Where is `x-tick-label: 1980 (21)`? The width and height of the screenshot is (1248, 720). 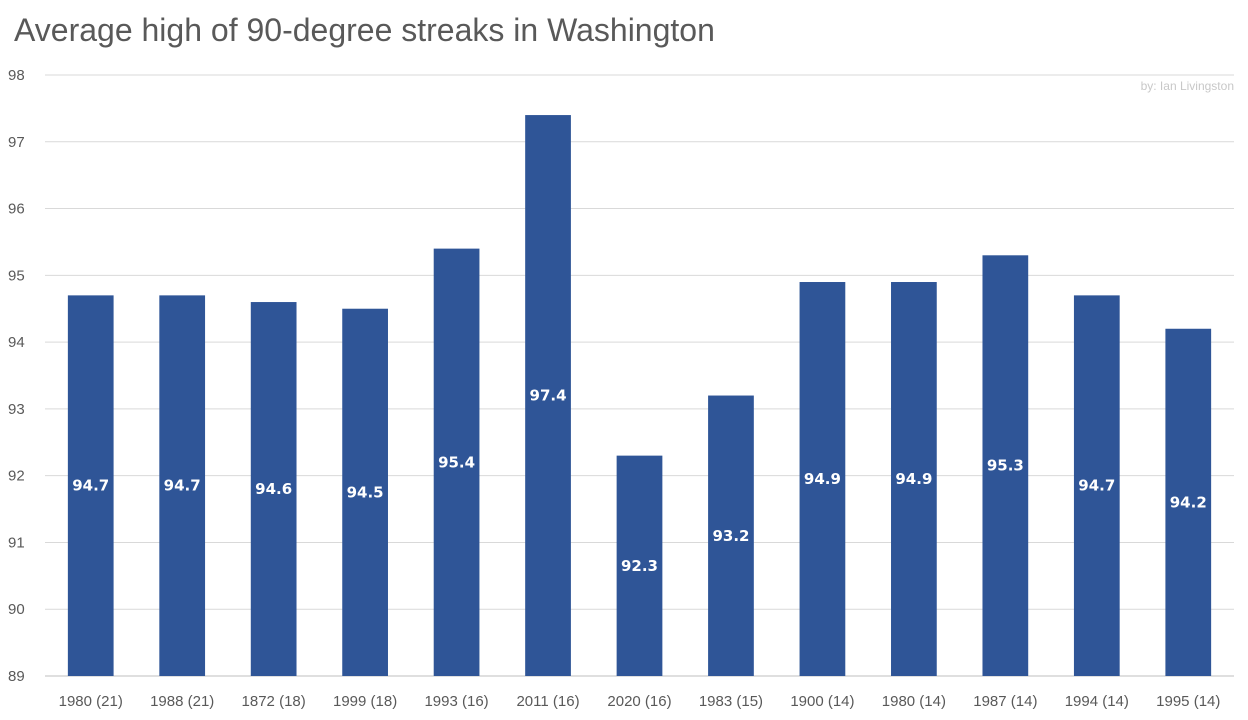
x-tick-label: 1980 (21) is located at coordinates (91, 701).